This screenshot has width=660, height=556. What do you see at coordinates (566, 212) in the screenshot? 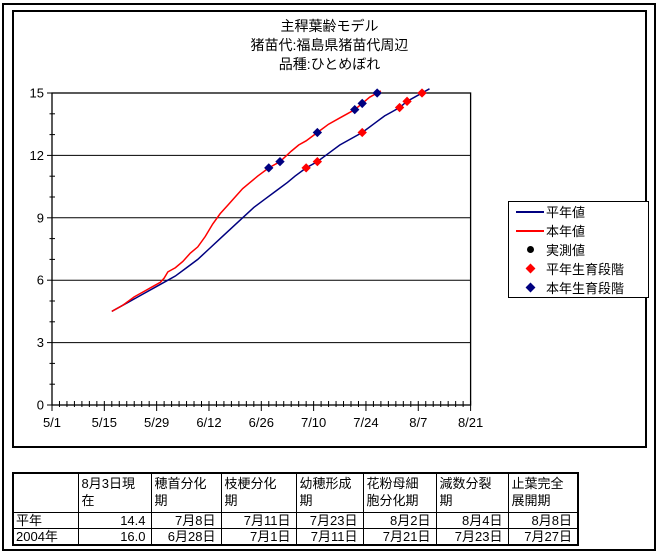
I see `legend-label: 平年値` at bounding box center [566, 212].